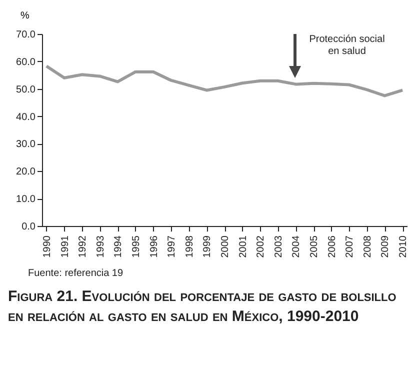 This screenshot has width=416, height=378. What do you see at coordinates (190, 246) in the screenshot?
I see `x-tick-label: 1998` at bounding box center [190, 246].